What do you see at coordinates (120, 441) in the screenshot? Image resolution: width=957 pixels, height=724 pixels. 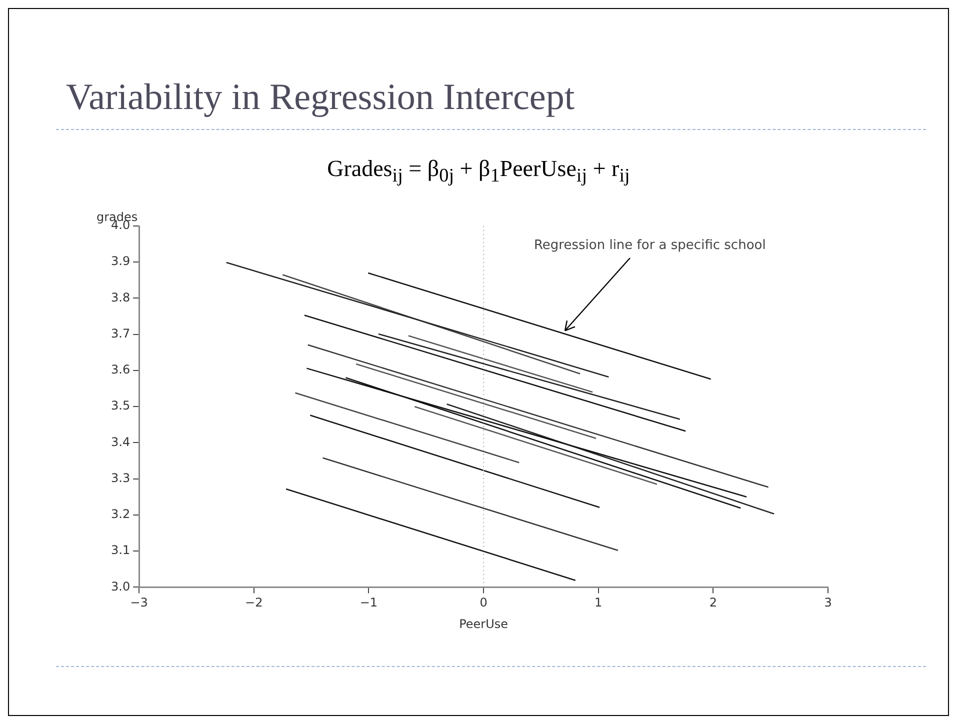 I see `y-tick-label: 3.4` at bounding box center [120, 441].